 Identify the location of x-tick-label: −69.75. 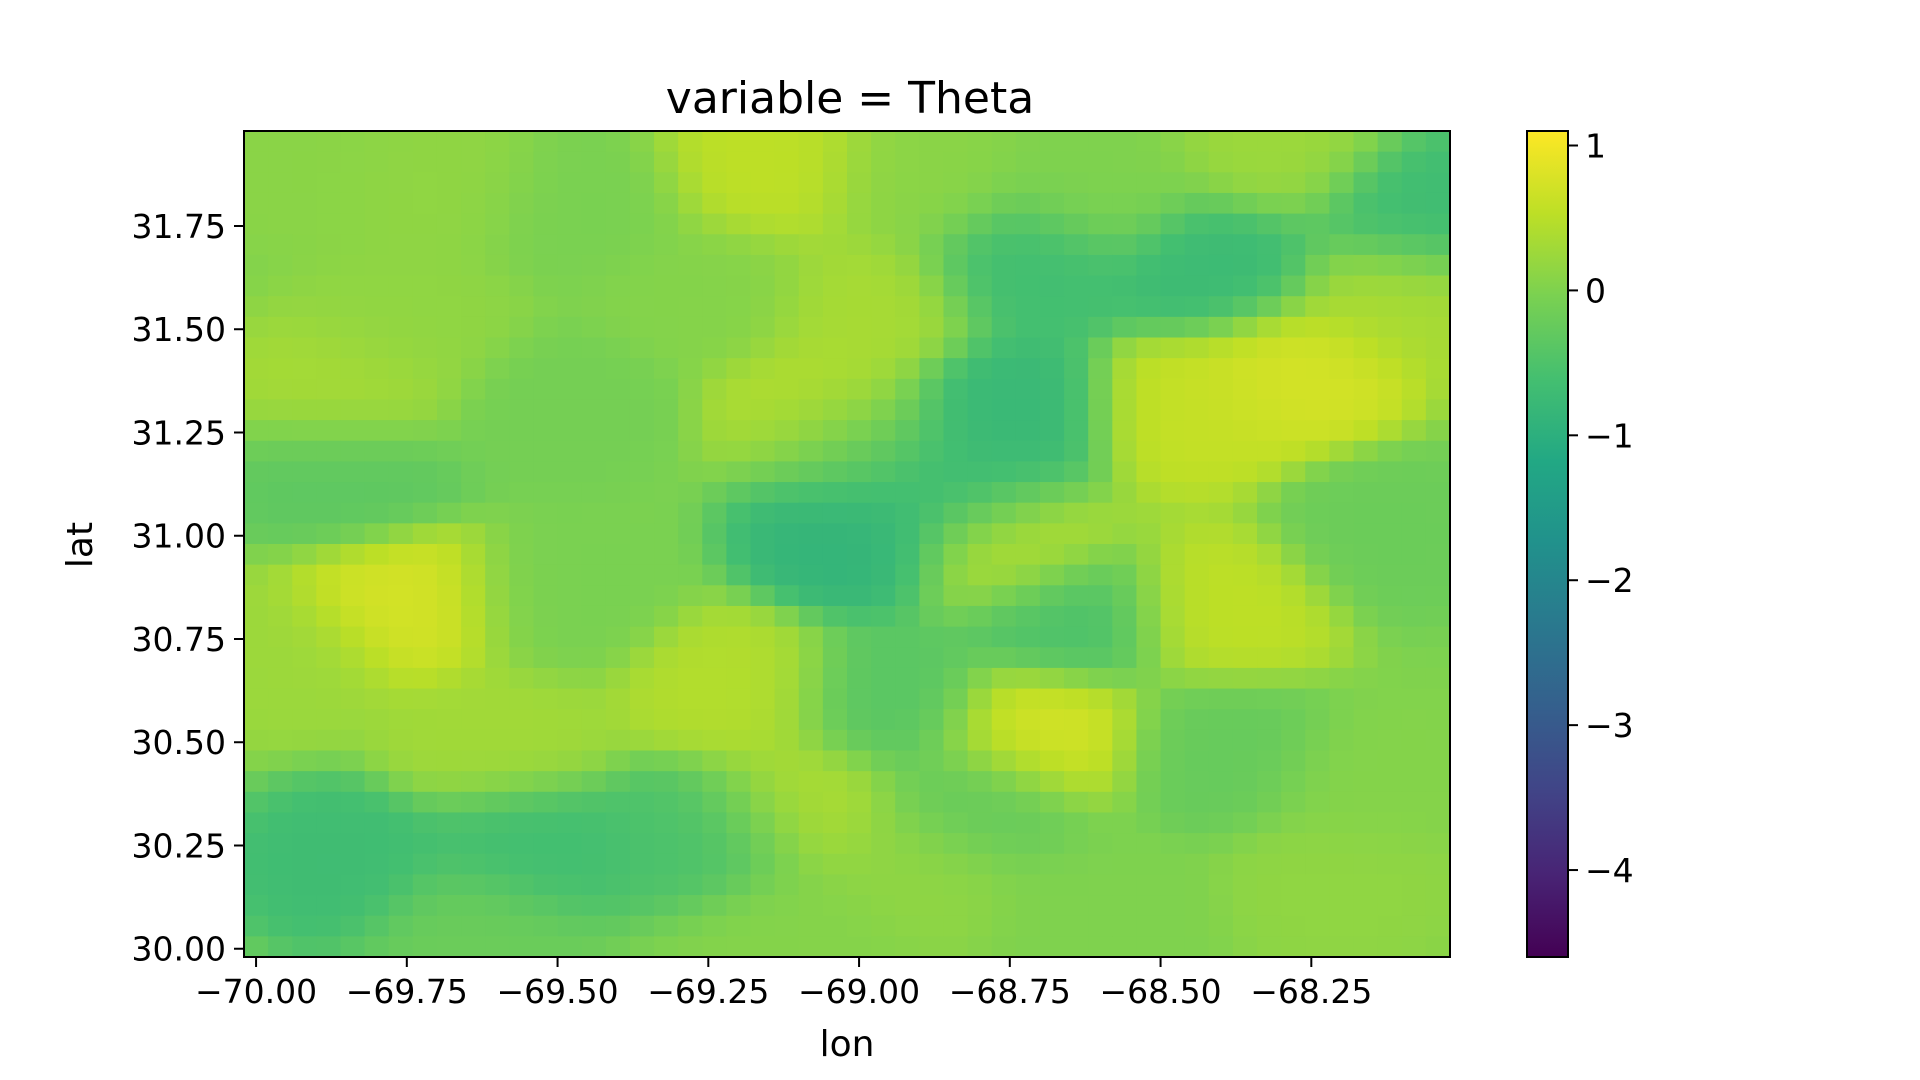
(407, 991).